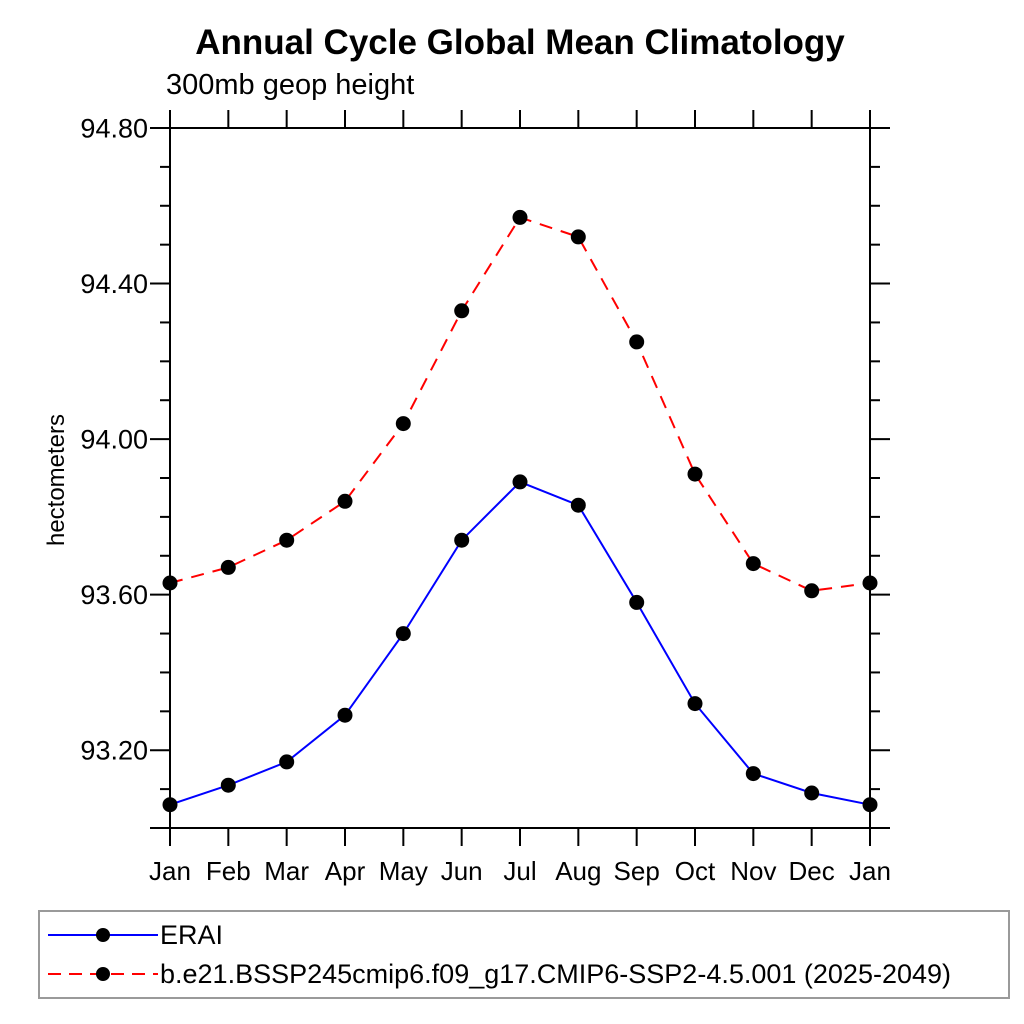 The image size is (1024, 1024). What do you see at coordinates (403, 871) in the screenshot?
I see `x-axis-tick-label: May` at bounding box center [403, 871].